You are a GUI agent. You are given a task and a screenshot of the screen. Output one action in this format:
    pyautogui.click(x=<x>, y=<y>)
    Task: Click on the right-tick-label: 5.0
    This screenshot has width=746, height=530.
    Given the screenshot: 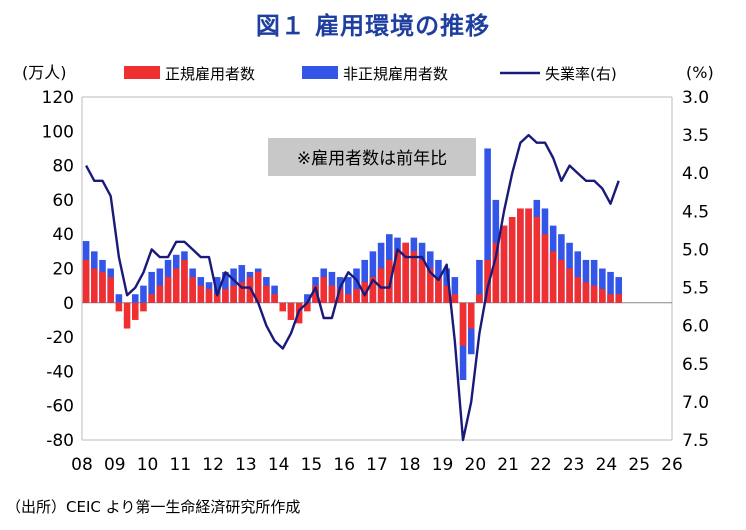 What is the action you would take?
    pyautogui.click(x=695, y=250)
    